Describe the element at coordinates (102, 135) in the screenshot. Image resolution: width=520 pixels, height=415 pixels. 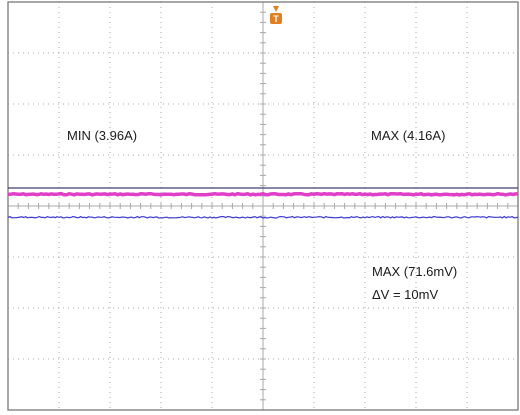
I see `current-min-label: MIN (3.96A)` at that location.